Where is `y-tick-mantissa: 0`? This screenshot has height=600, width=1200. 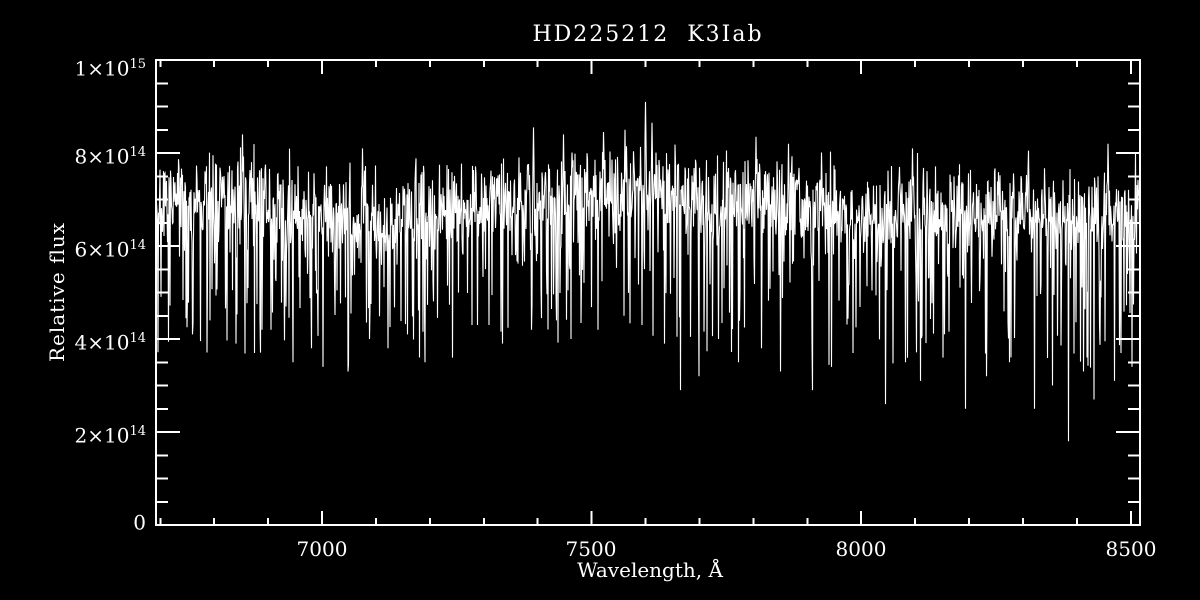 y-tick-mantissa: 0 is located at coordinates (139, 522).